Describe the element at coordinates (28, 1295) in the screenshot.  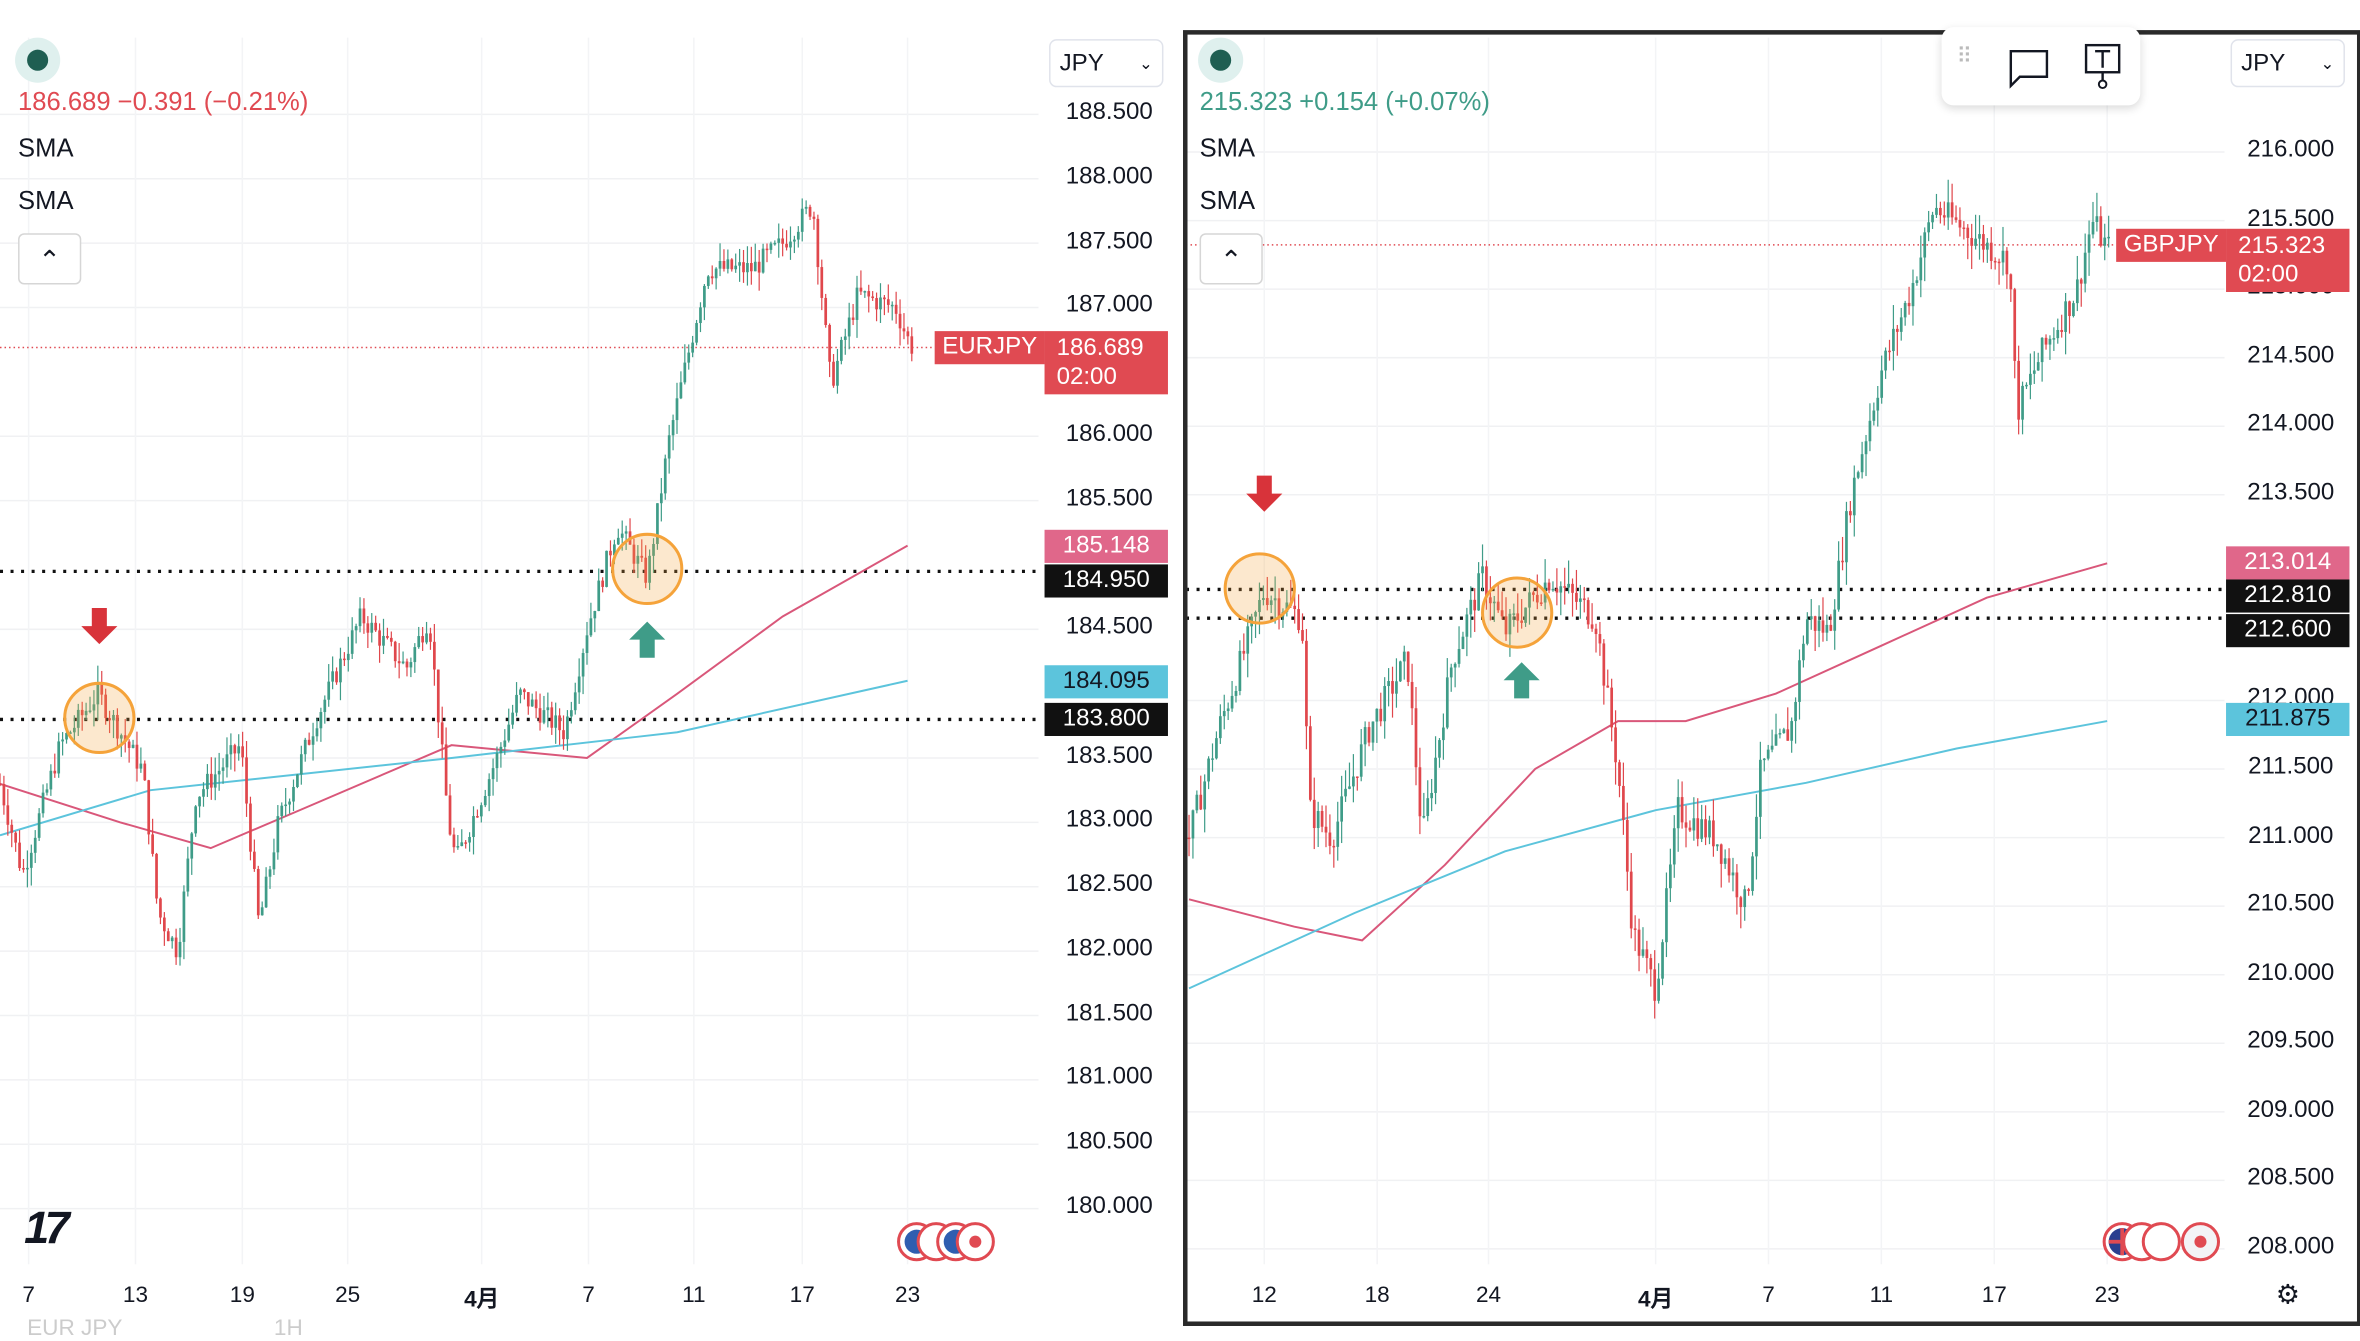
I see `time-tick: 7` at that location.